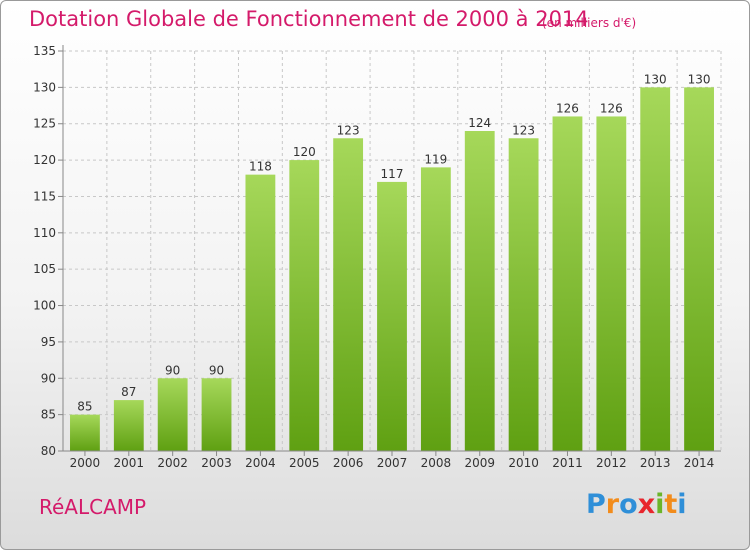 Image resolution: width=750 pixels, height=550 pixels. Describe the element at coordinates (44, 233) in the screenshot. I see `y-tick-label: 110` at that location.